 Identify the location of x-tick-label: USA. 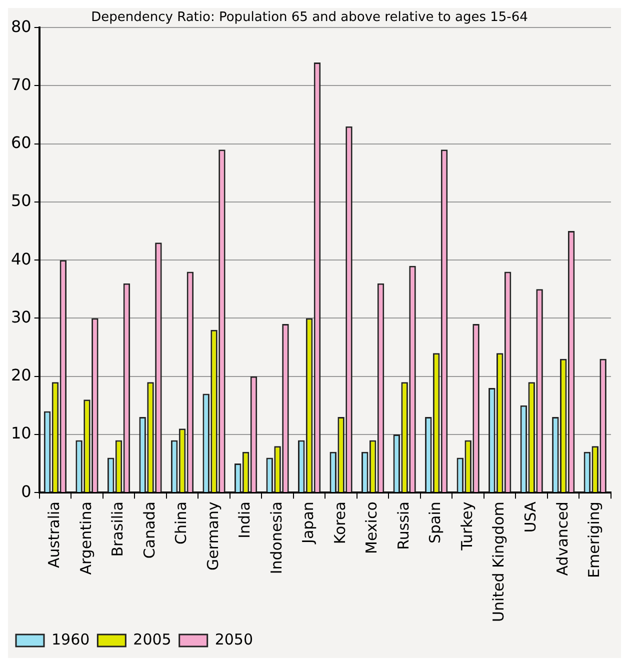
(530, 516).